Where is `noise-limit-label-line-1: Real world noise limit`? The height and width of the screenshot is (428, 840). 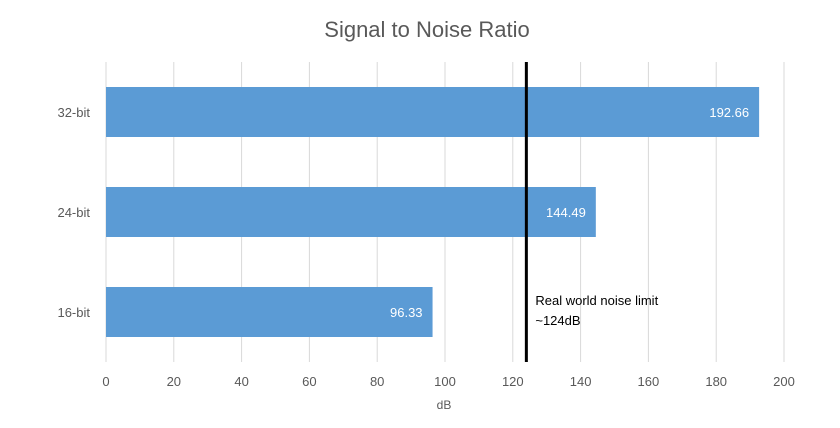 noise-limit-label-line-1: Real world noise limit is located at coordinates (596, 300).